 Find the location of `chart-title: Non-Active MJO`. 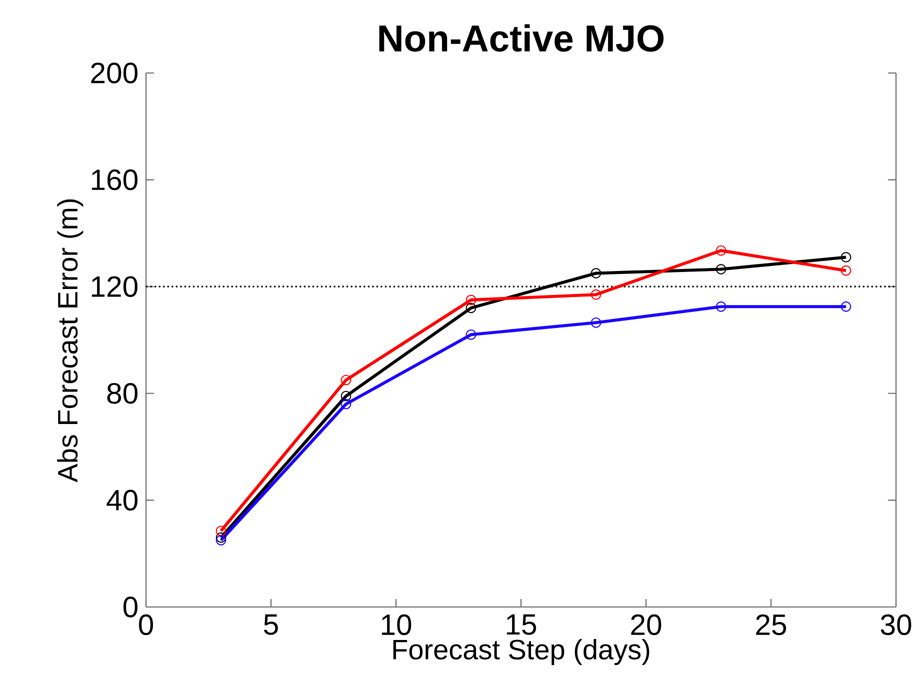

chart-title: Non-Active MJO is located at coordinates (521, 38).